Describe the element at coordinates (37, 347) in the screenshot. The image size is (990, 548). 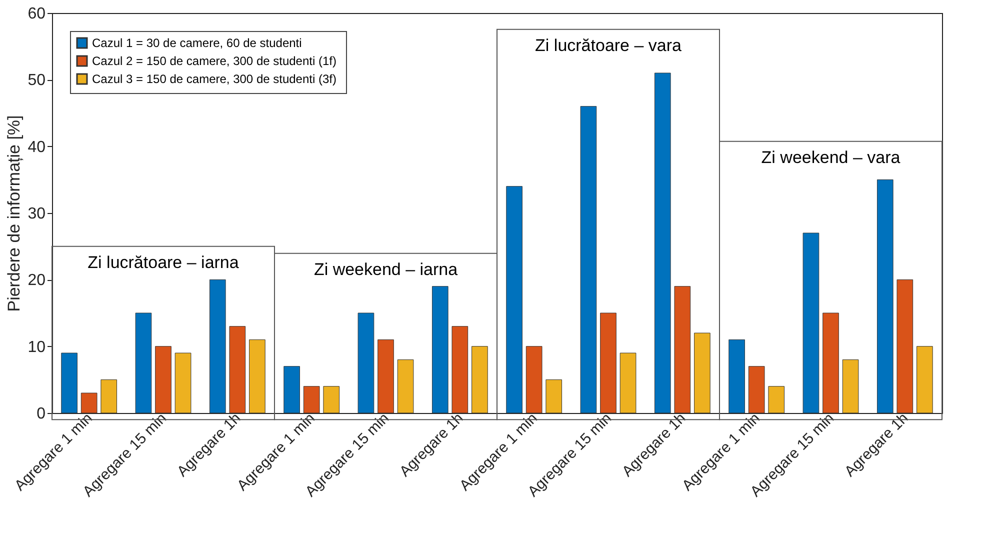
I see `y-tick-label: 10` at that location.